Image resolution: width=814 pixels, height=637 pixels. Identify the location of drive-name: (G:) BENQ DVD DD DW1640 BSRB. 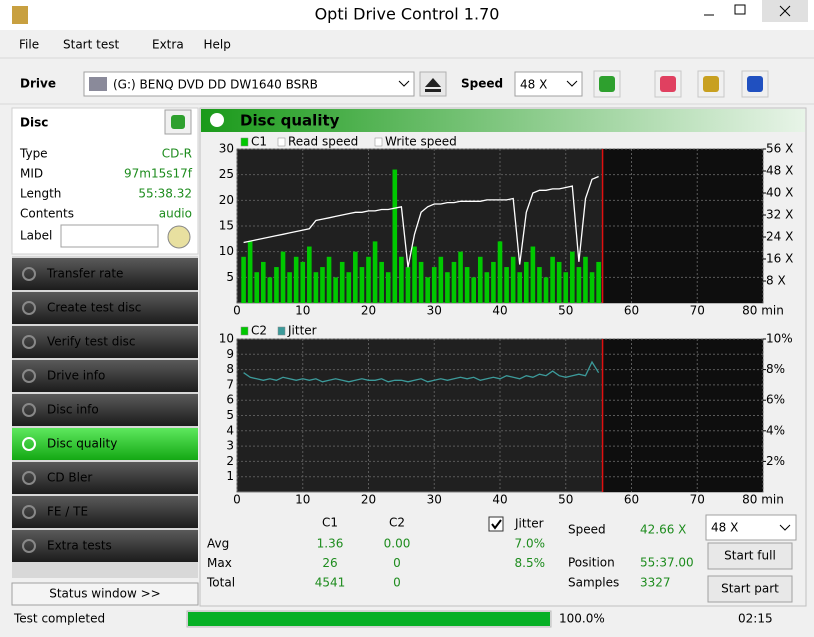
(215, 85).